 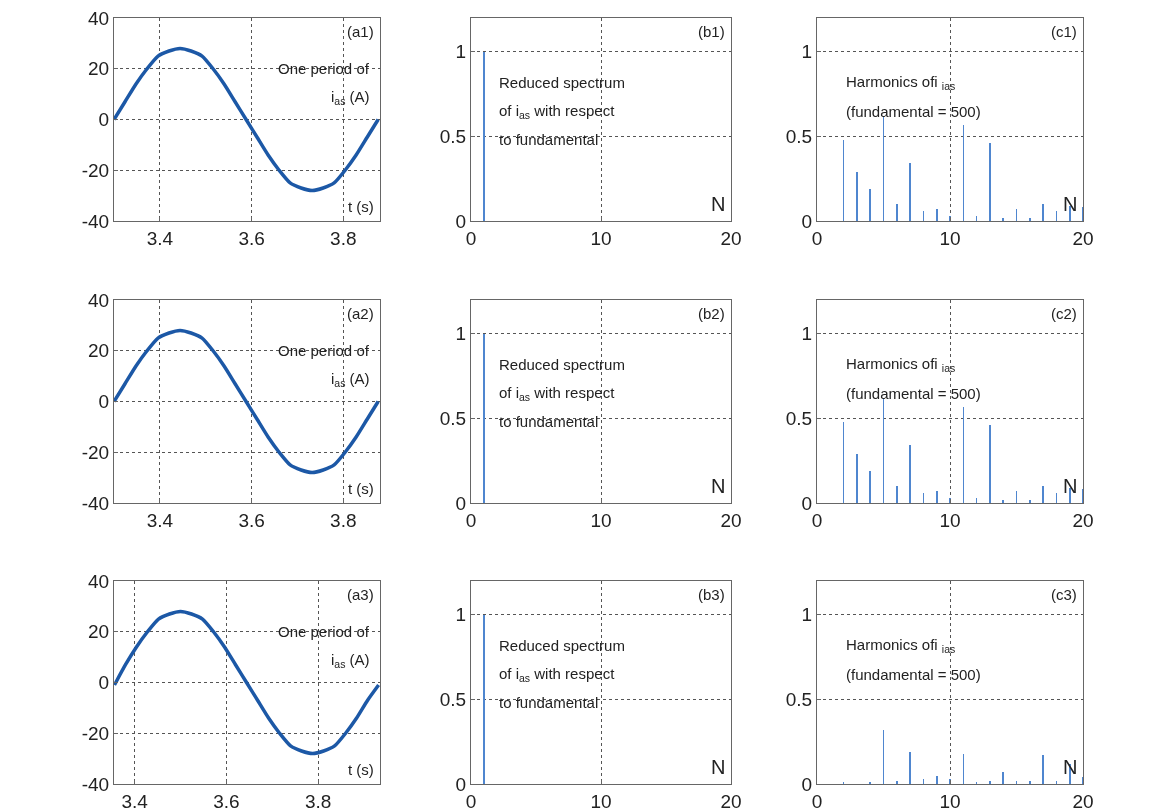 What do you see at coordinates (1064, 594) in the screenshot?
I see `annotation: (c3)` at bounding box center [1064, 594].